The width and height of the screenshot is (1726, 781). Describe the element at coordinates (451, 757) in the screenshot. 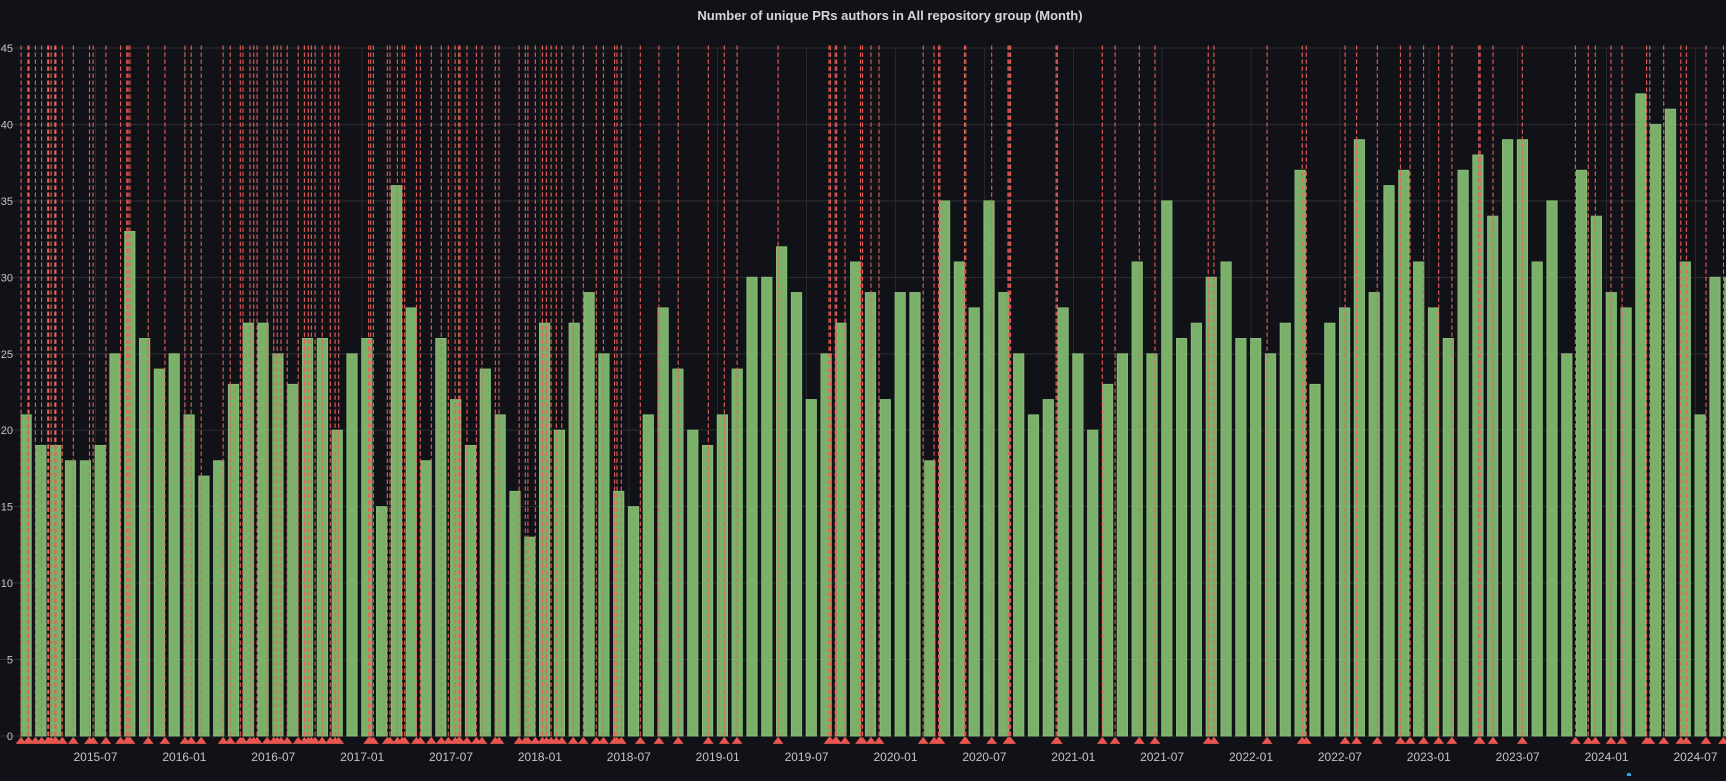

I see `svg-text: 2017-07` at that location.